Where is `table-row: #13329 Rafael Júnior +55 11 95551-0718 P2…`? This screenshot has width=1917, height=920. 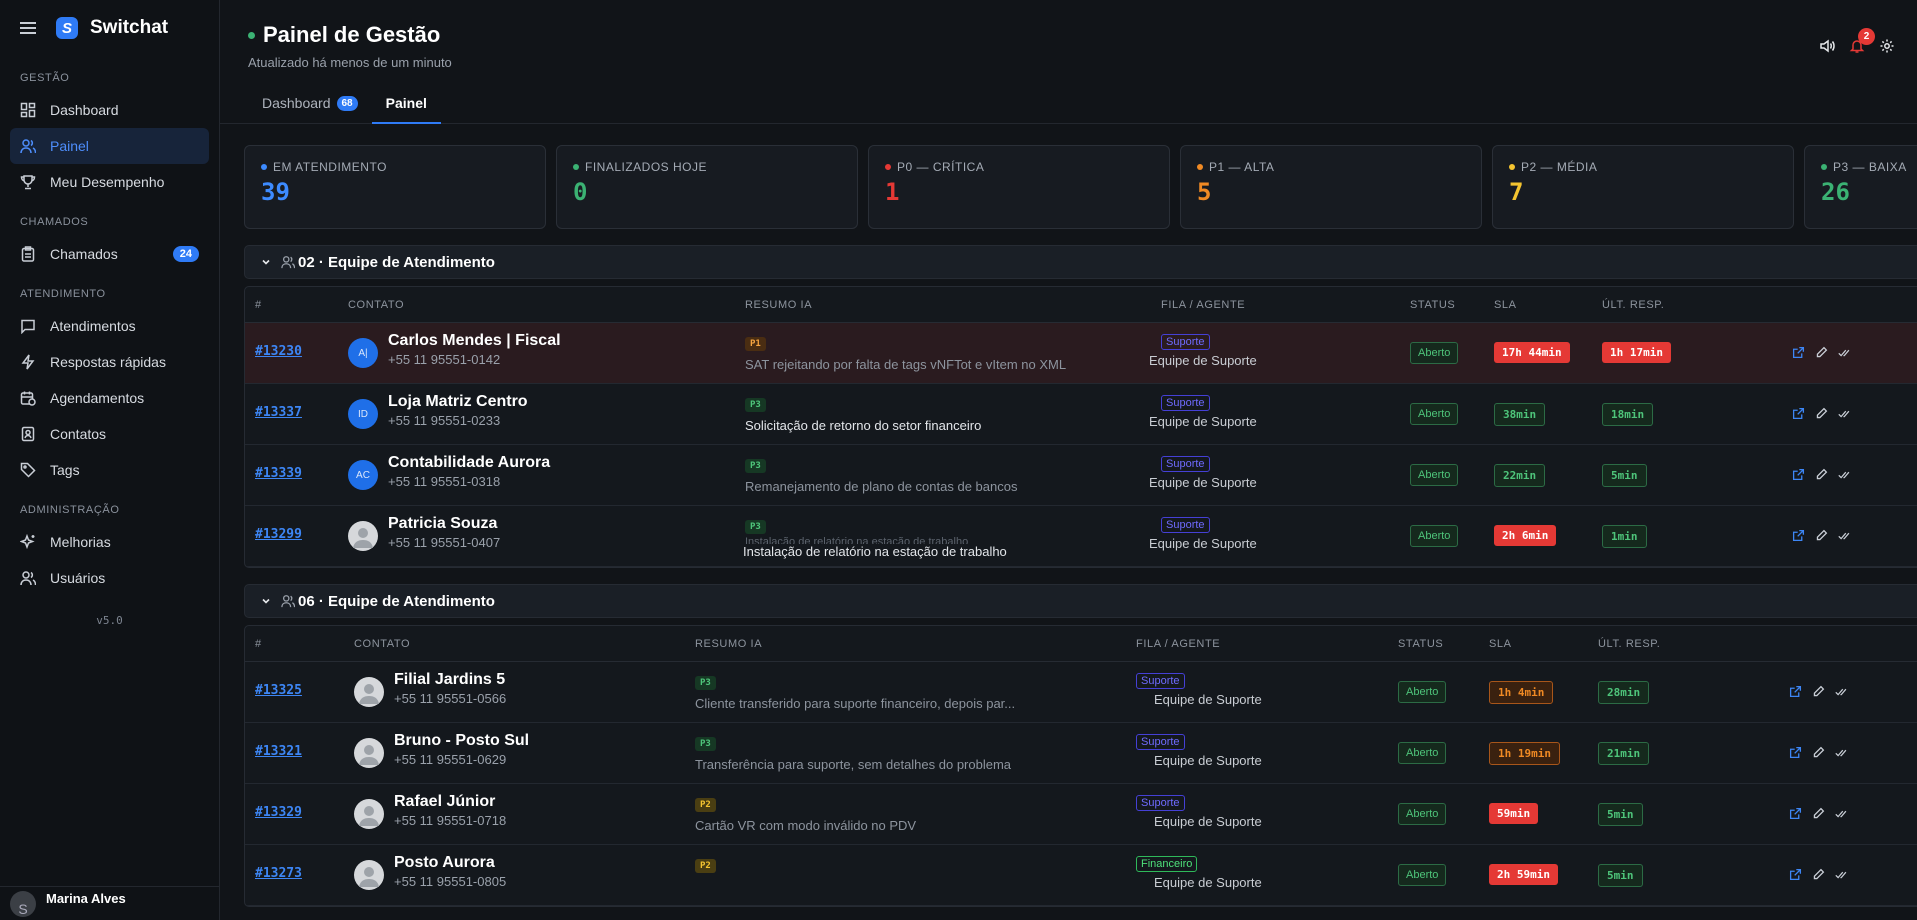
table-row: #13329 Rafael Júnior +55 11 95551-0718 P2… is located at coordinates (1081, 814).